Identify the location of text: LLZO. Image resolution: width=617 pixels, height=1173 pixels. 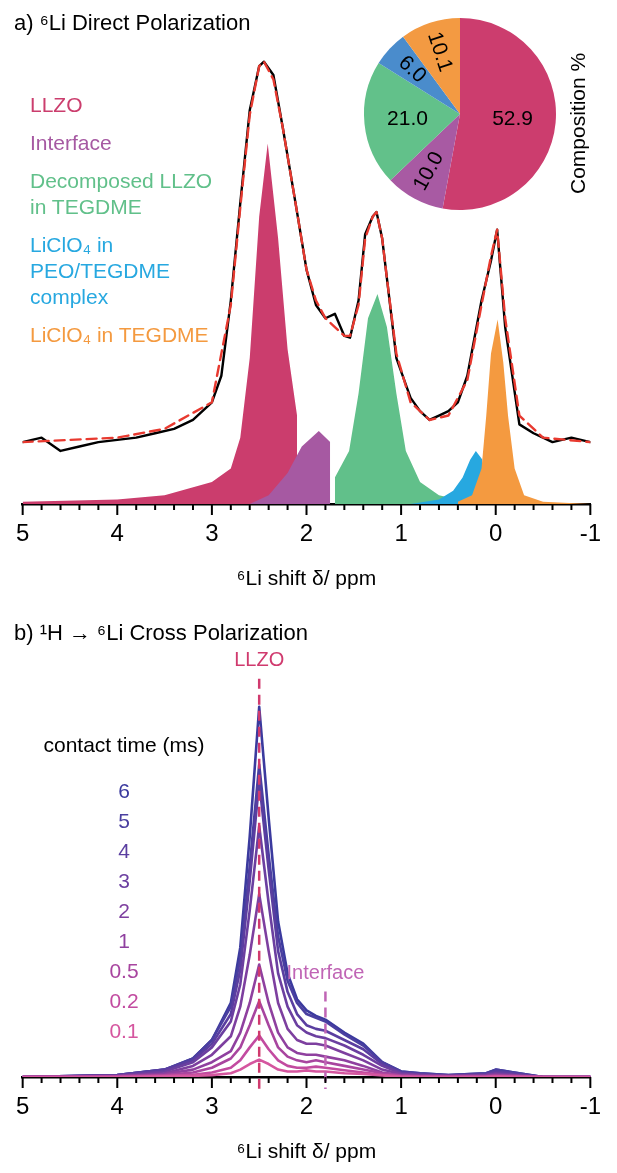
(57, 105).